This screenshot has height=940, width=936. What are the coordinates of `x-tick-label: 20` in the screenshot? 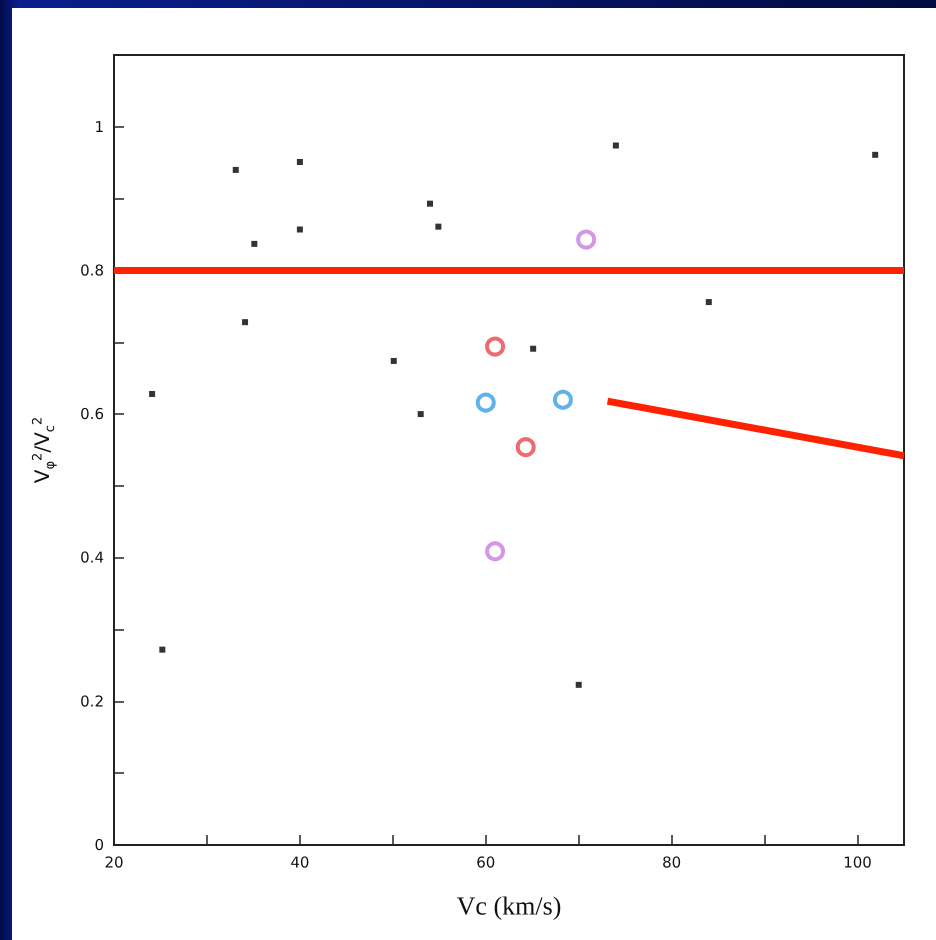 It's located at (114, 863).